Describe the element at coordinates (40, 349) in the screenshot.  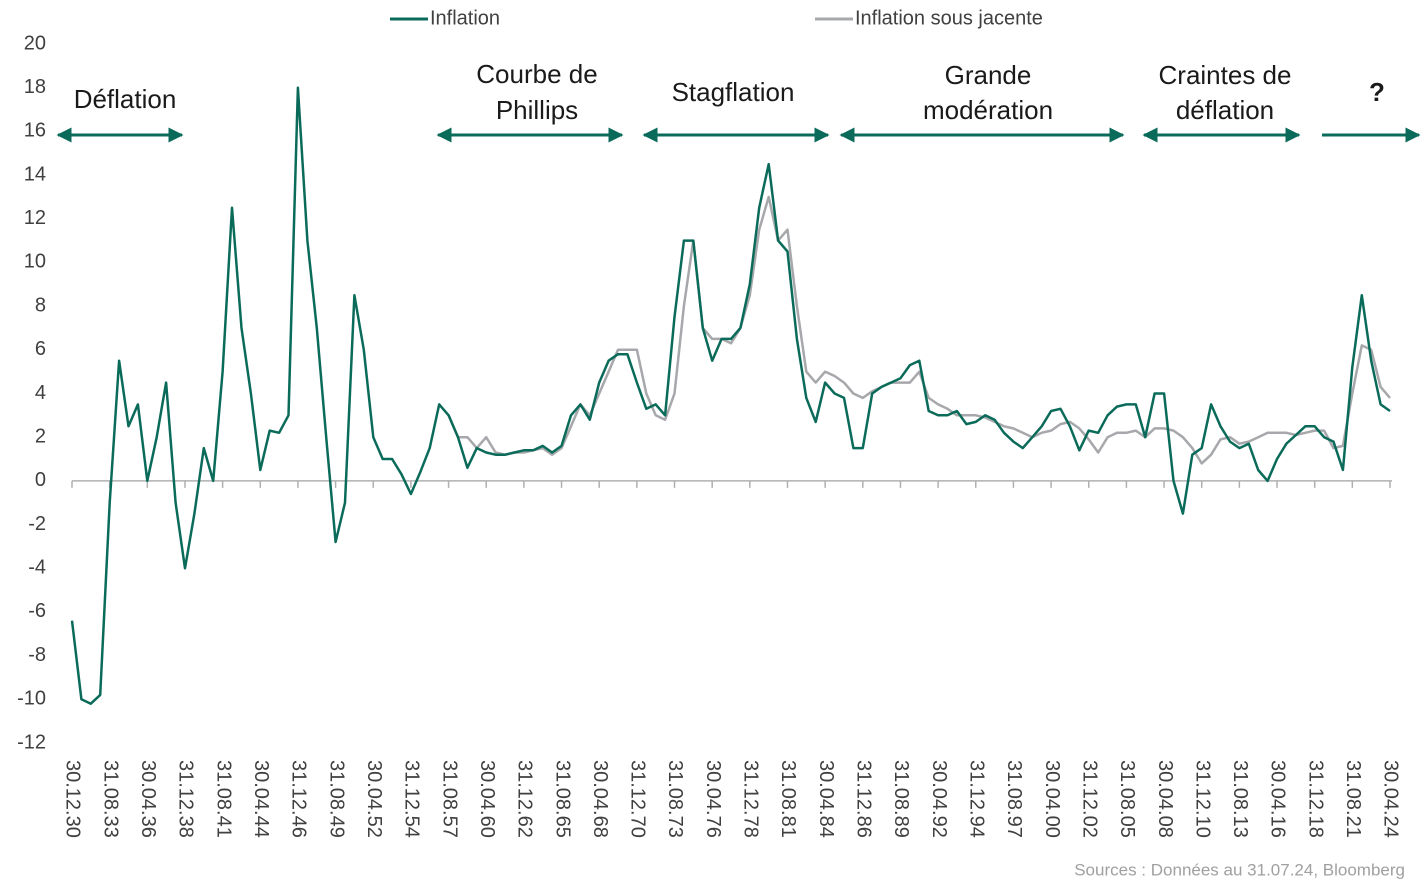
I see `y-tick-label: 6` at that location.